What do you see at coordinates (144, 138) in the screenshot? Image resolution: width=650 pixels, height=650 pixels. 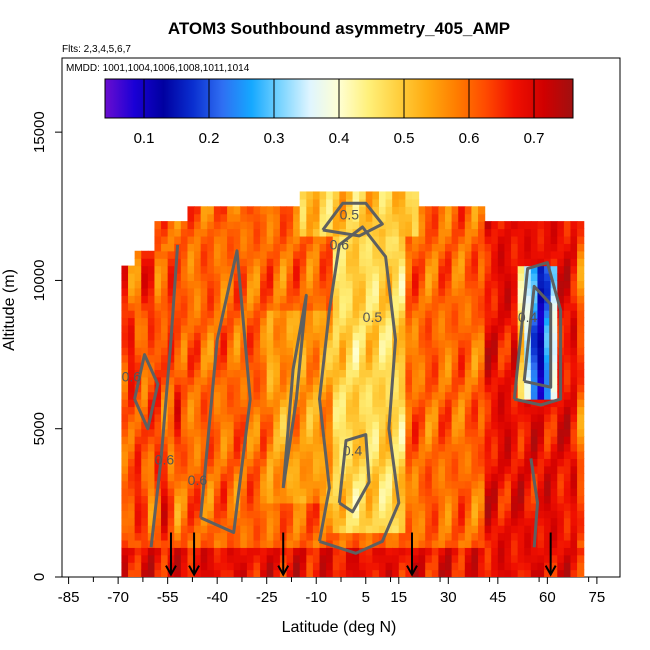 I see `colorbar-tick-label: 0.1` at bounding box center [144, 138].